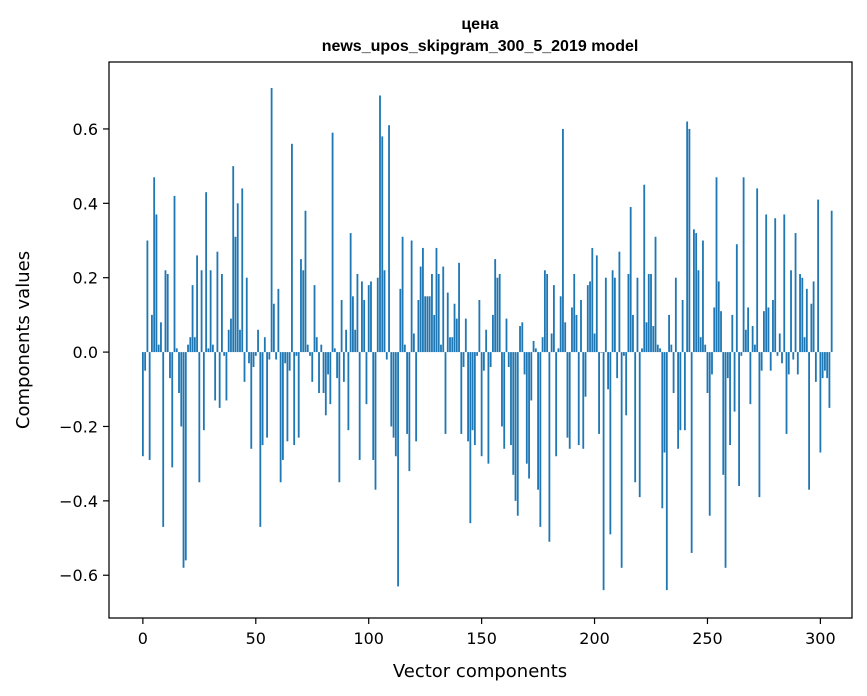 This screenshot has width=867, height=696. What do you see at coordinates (256, 638) in the screenshot?
I see `x-tick-label: 50` at bounding box center [256, 638].